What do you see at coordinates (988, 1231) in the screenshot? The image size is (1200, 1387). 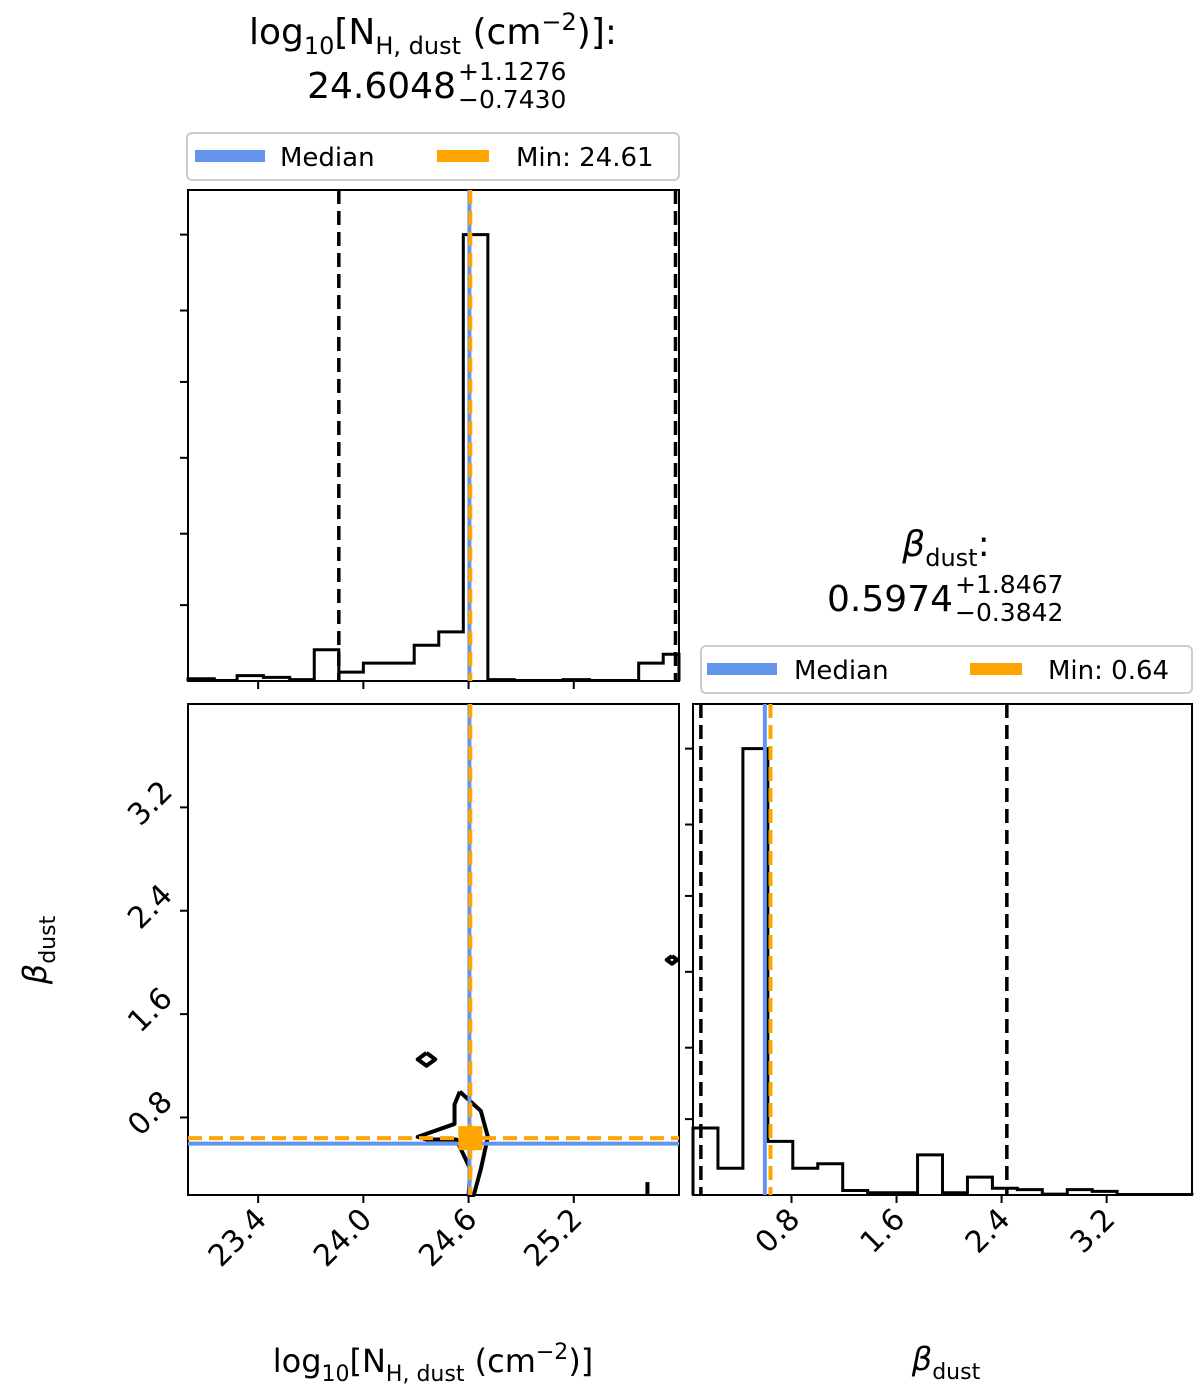 I see `x-tick-label: 2.4` at bounding box center [988, 1231].